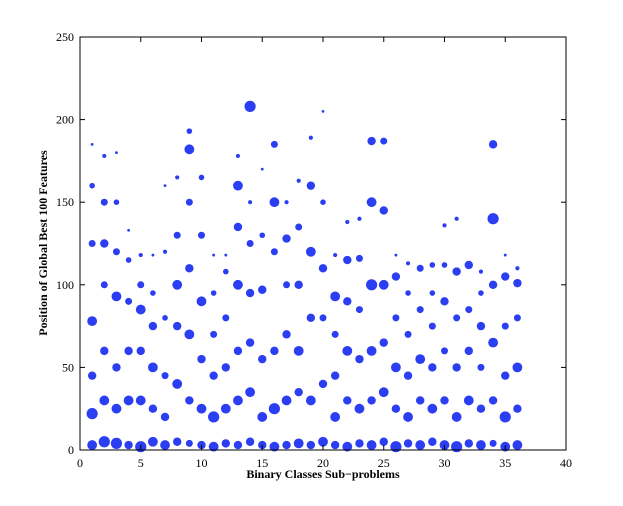  What do you see at coordinates (80, 463) in the screenshot?
I see `x-tick-label: 0` at bounding box center [80, 463].